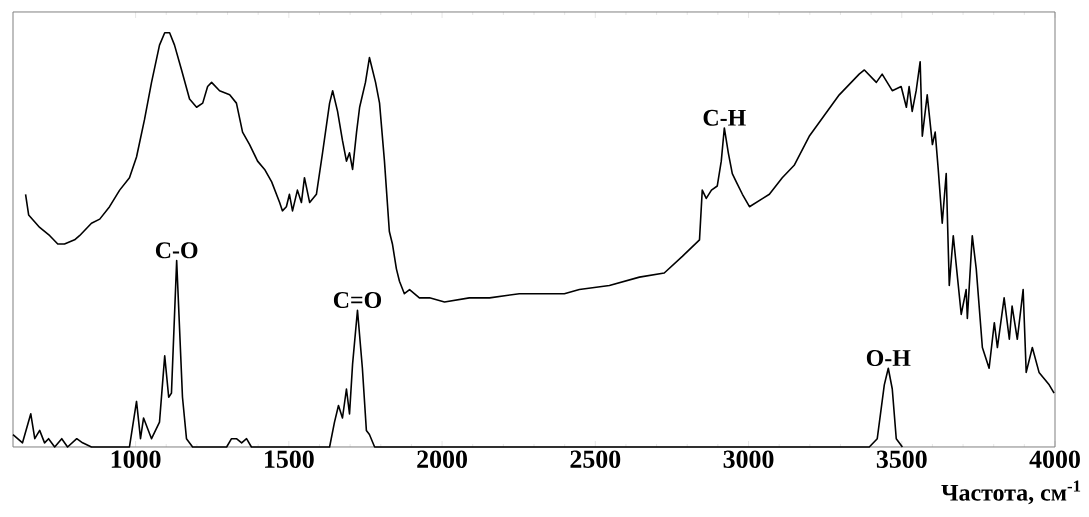 This screenshot has height=517, width=1089. What do you see at coordinates (724, 117) in the screenshot?
I see `annotation: C-H` at bounding box center [724, 117].